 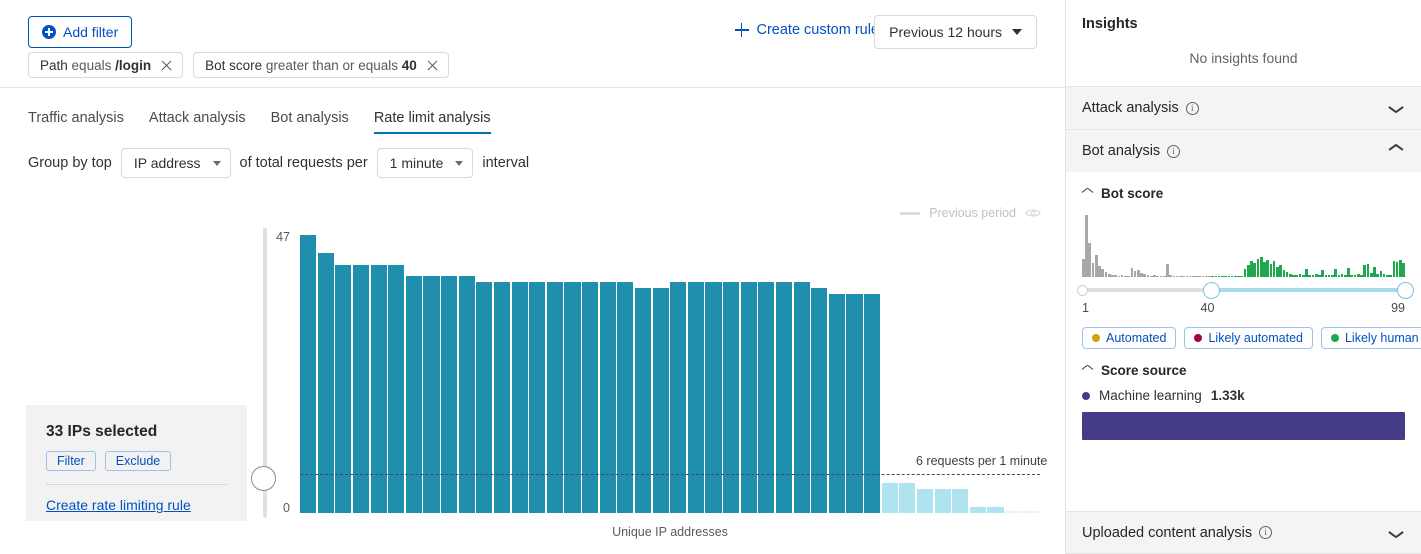 What do you see at coordinates (321, 65) in the screenshot?
I see `filter-chip-bot-score: Bot score greater than or equals 40` at bounding box center [321, 65].